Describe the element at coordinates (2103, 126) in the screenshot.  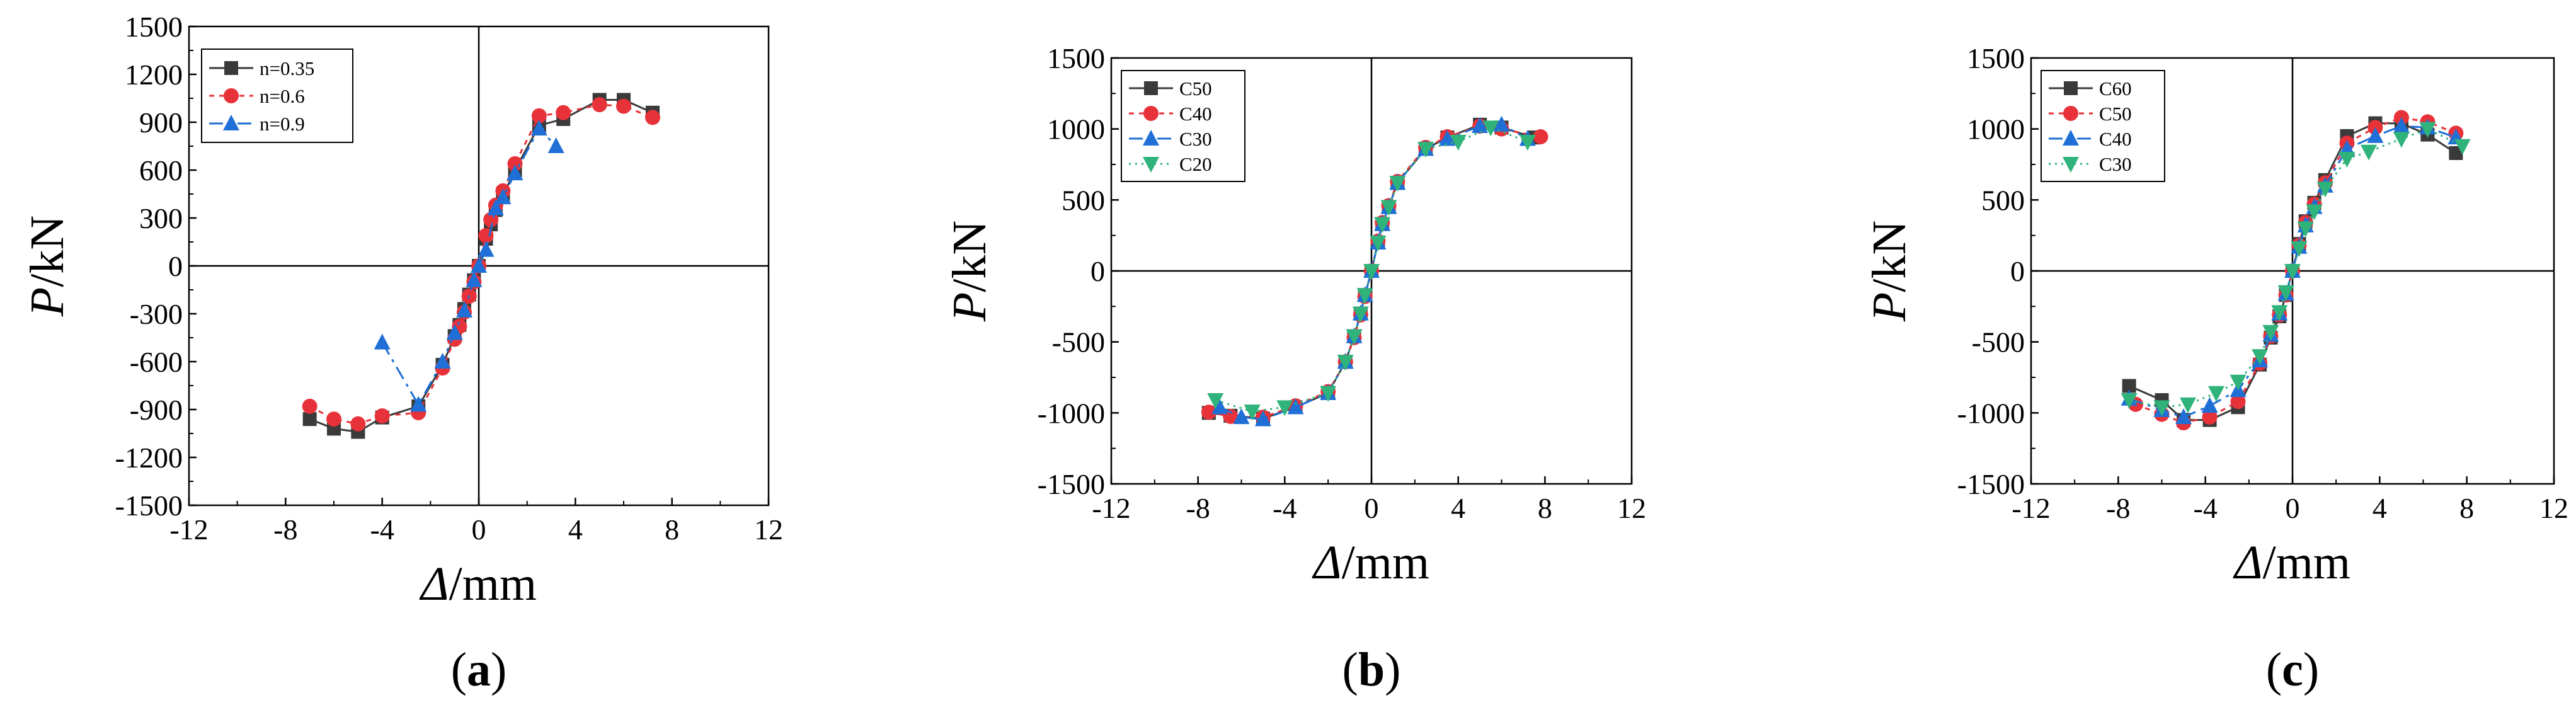
I see `legend: C60 C50 C40 C30` at that location.